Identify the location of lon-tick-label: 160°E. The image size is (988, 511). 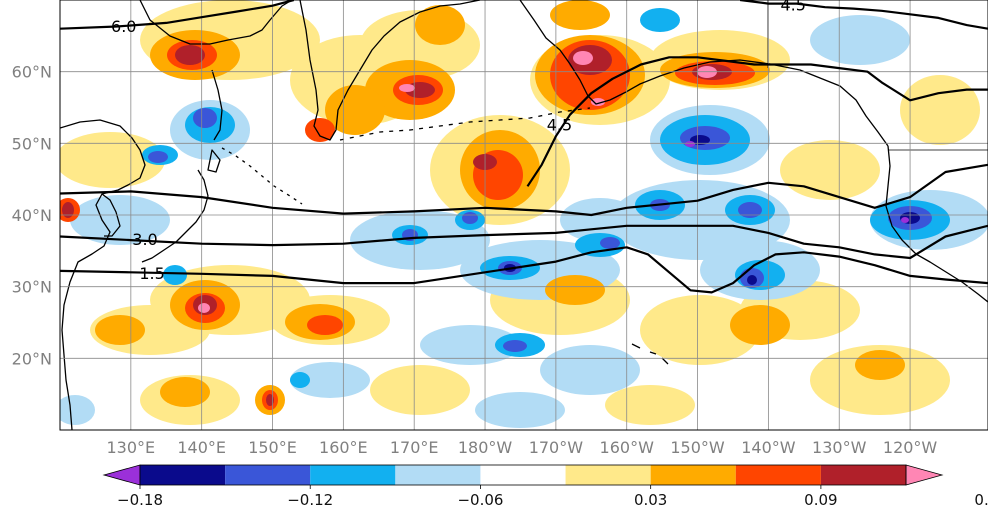
(343, 447).